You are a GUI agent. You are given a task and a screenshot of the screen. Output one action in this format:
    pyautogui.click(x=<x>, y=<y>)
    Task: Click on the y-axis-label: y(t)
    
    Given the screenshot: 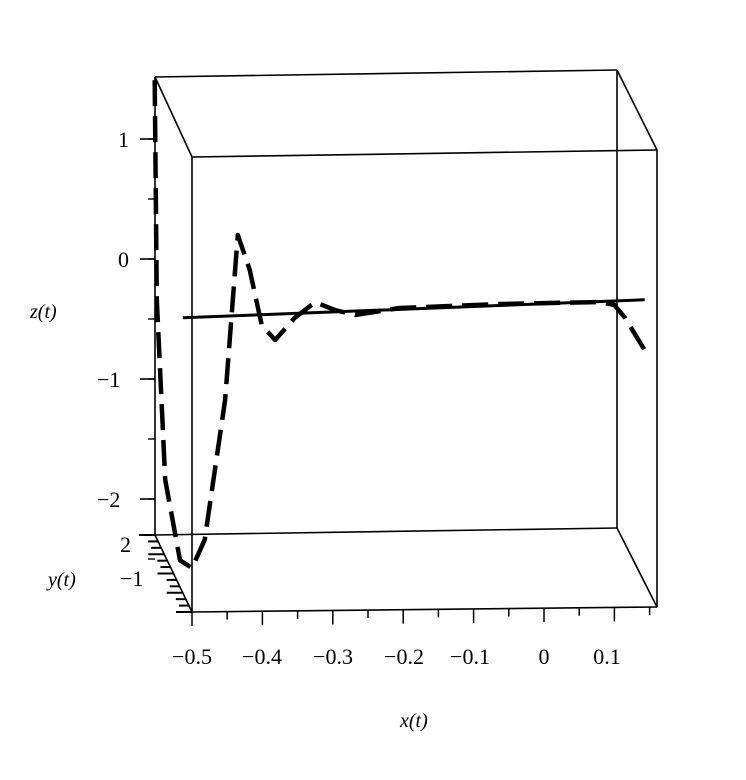 What is the action you would take?
    pyautogui.click(x=61, y=580)
    